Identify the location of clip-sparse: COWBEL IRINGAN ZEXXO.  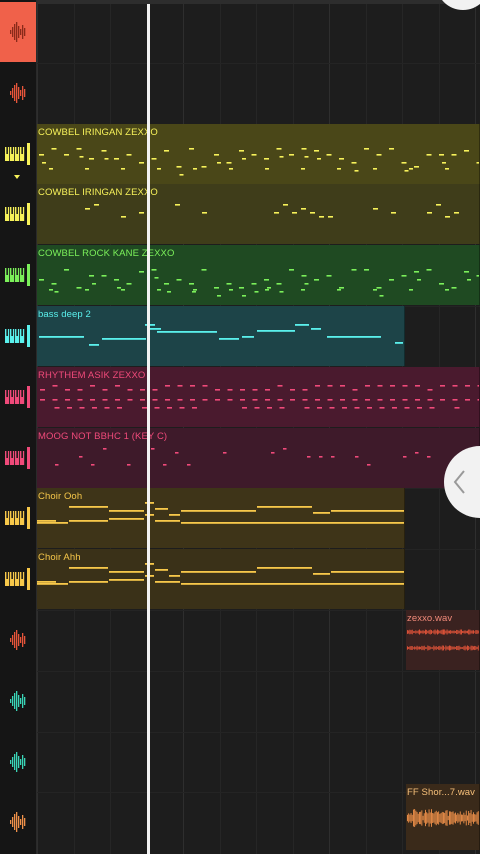
(258, 214).